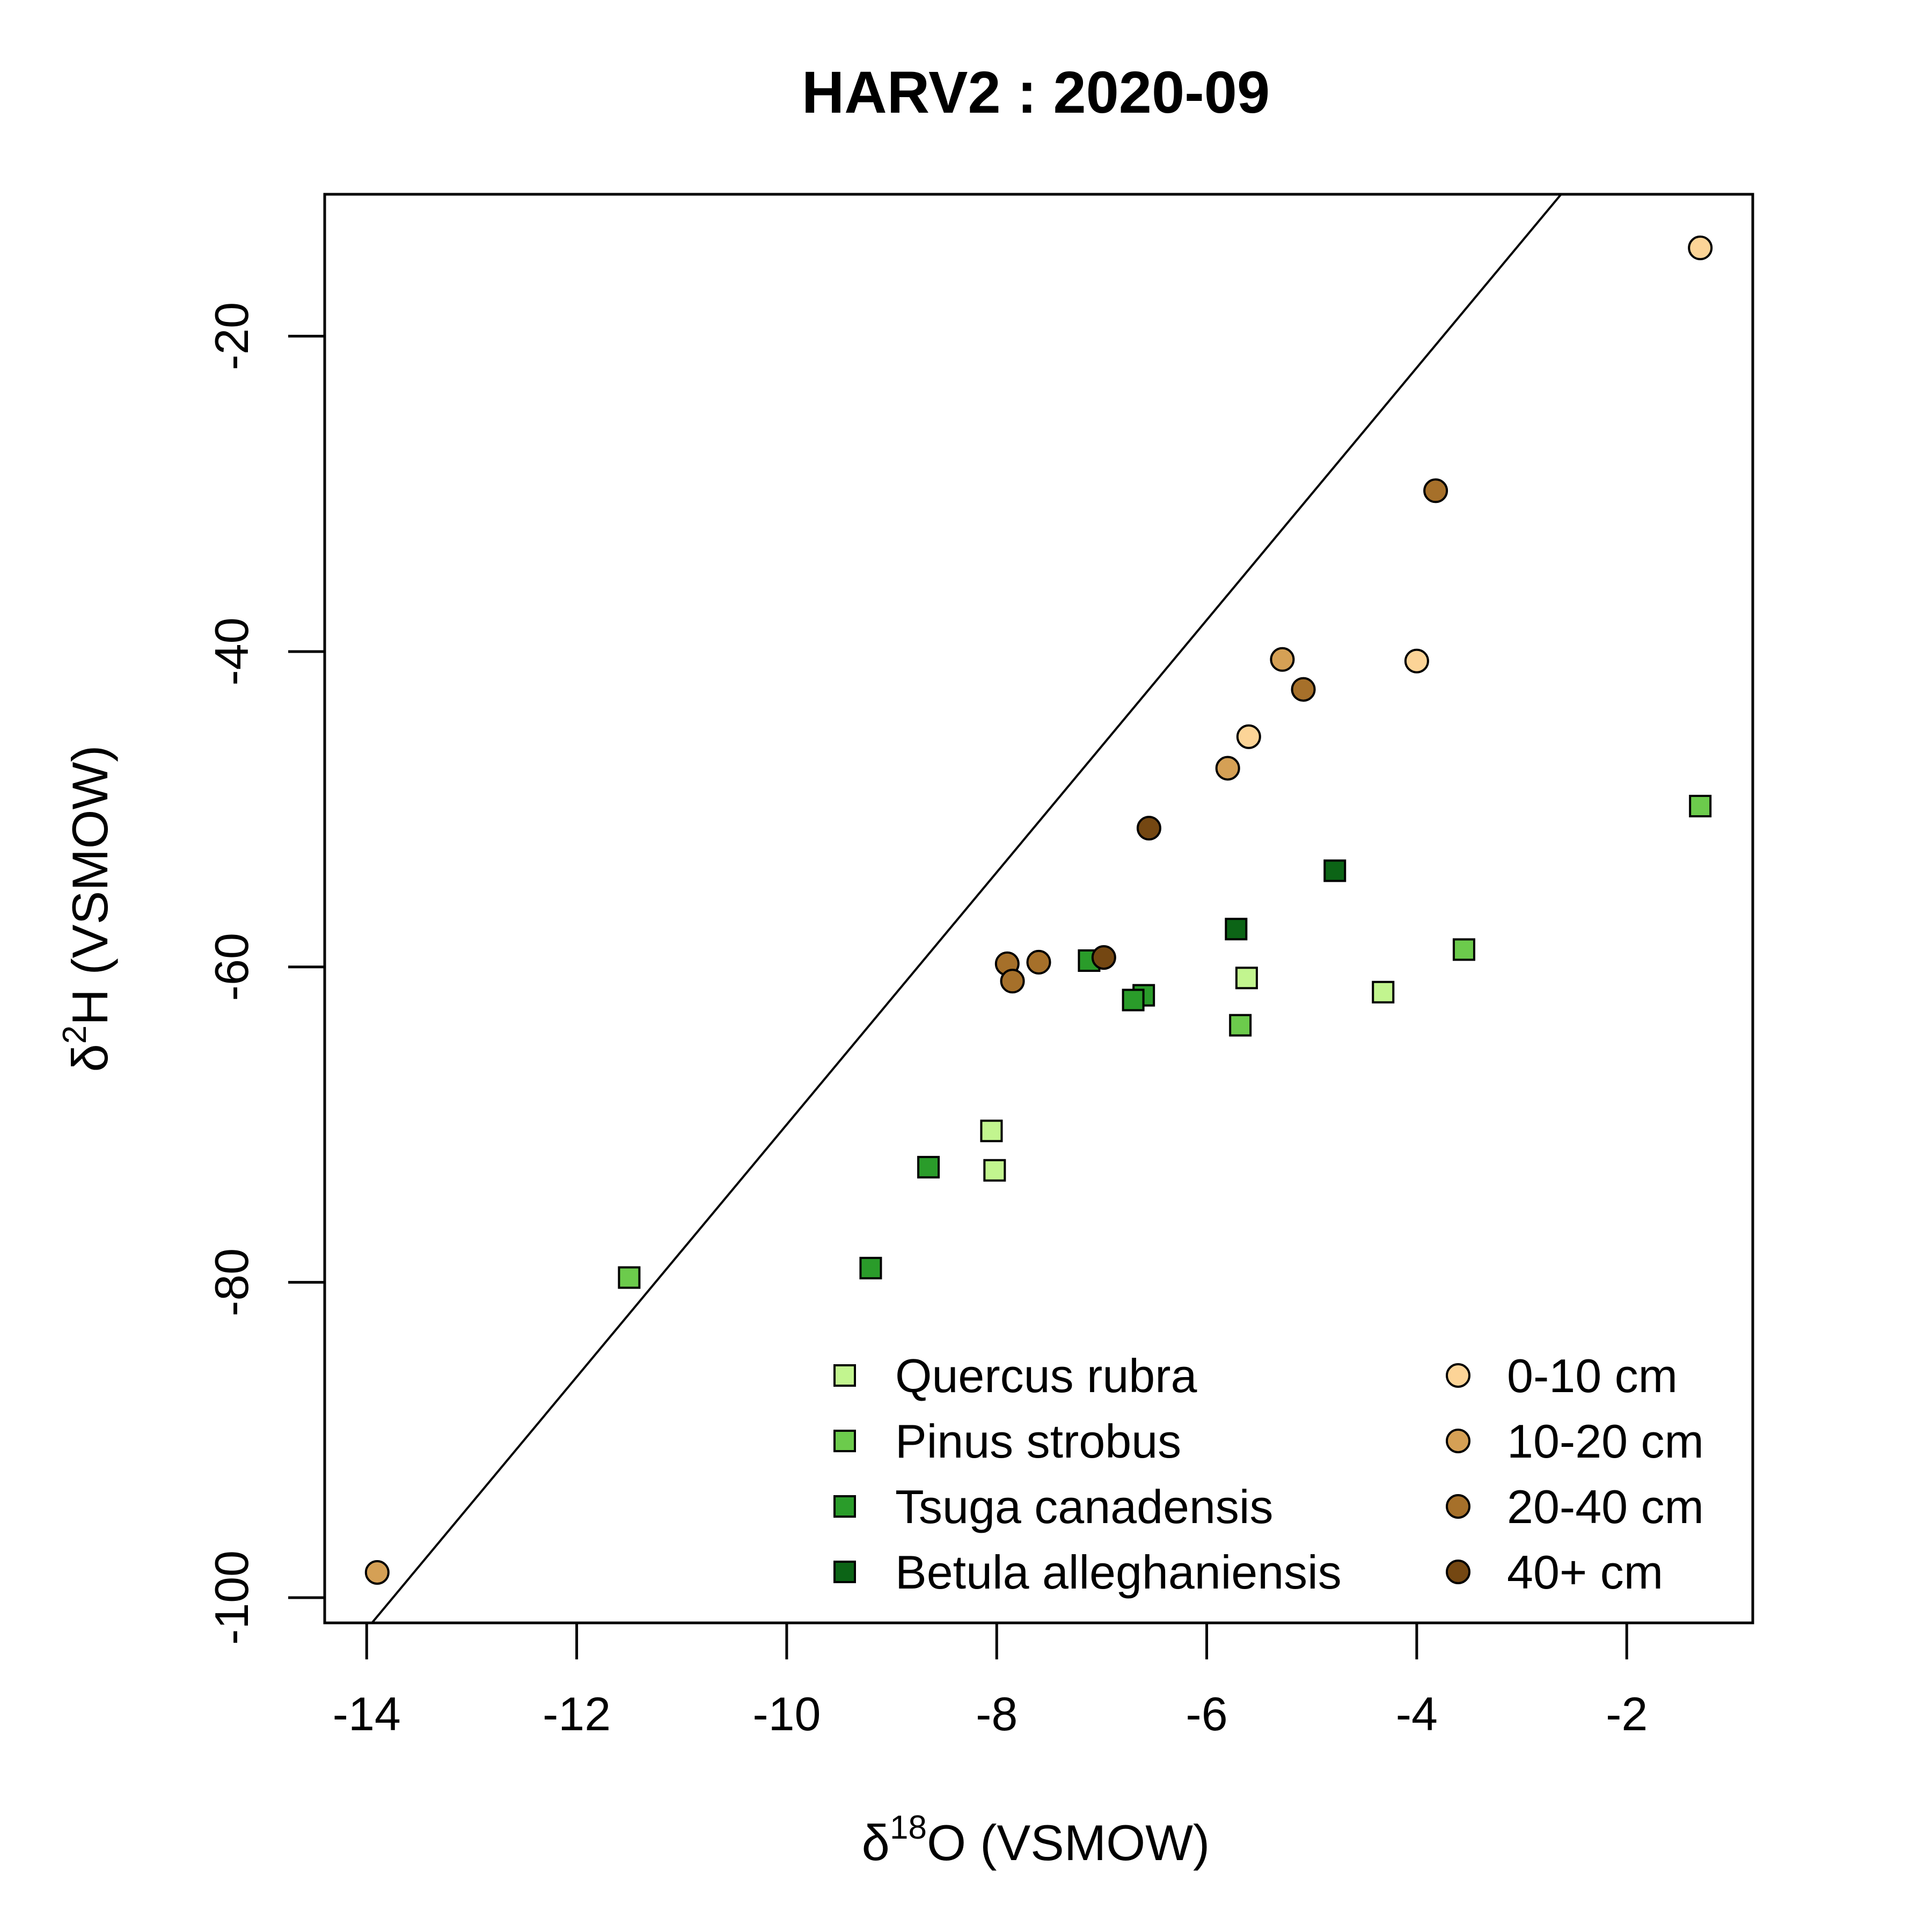  I want to click on legend-marker-betula-alleghaniensis, so click(844, 1572).